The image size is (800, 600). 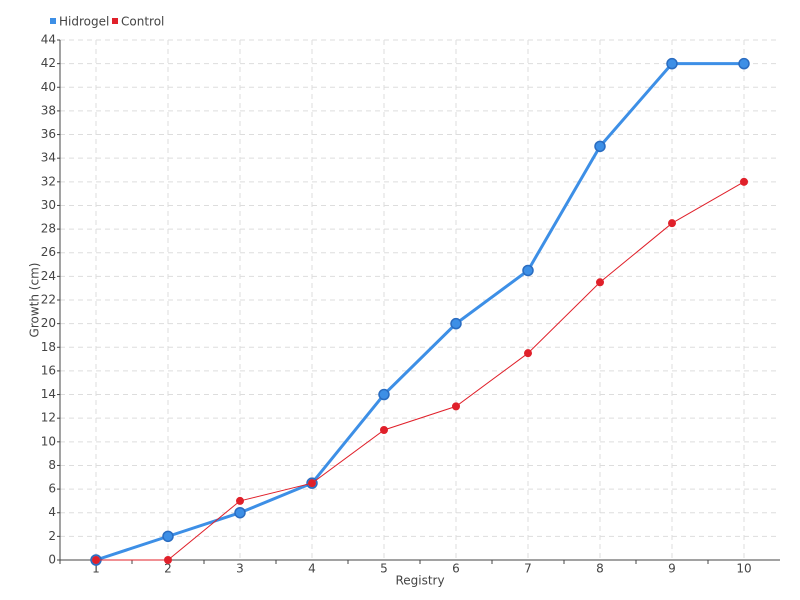 What do you see at coordinates (672, 569) in the screenshot?
I see `x-tick-label: 9` at bounding box center [672, 569].